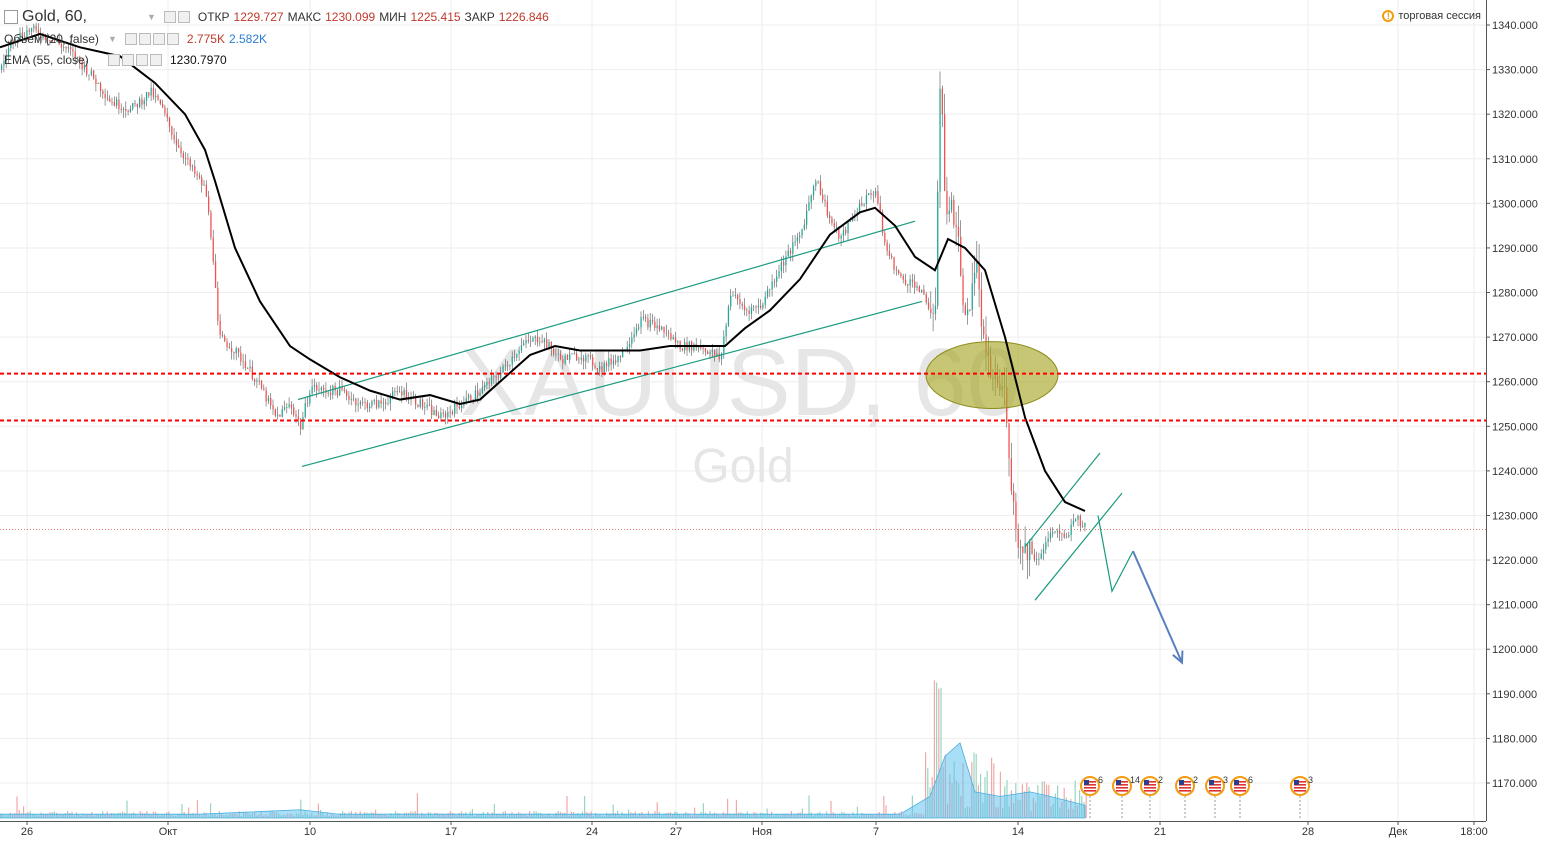  Describe the element at coordinates (1115, 554) in the screenshot. I see `projection-zigzag` at that location.